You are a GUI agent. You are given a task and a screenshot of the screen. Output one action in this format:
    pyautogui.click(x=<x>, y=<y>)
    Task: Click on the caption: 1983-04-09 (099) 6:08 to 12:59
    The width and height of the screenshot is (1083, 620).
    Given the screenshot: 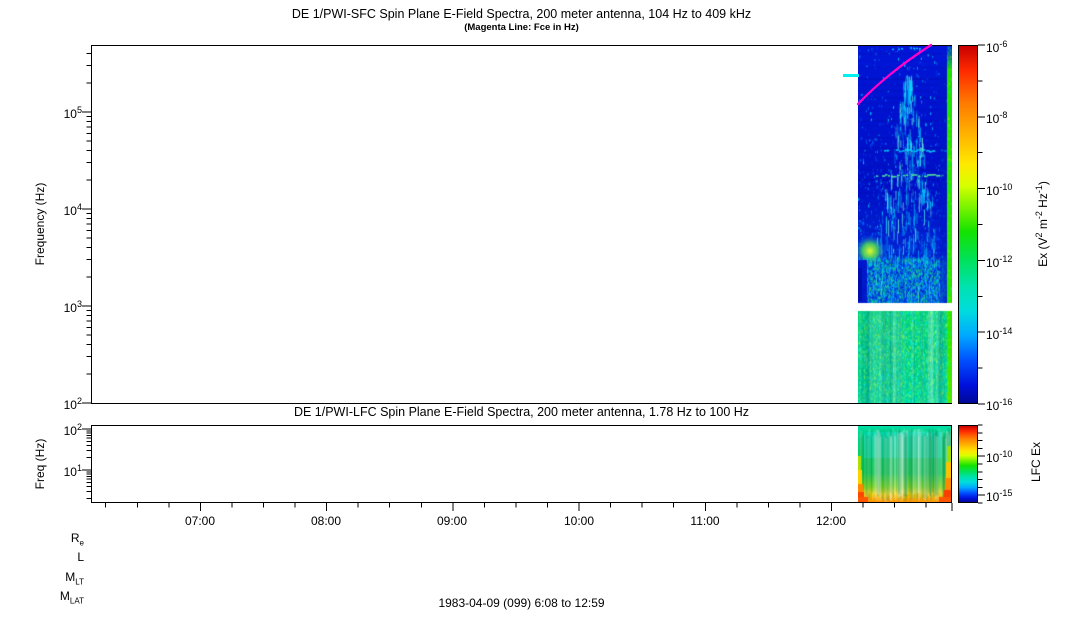 What is the action you would take?
    pyautogui.click(x=521, y=603)
    